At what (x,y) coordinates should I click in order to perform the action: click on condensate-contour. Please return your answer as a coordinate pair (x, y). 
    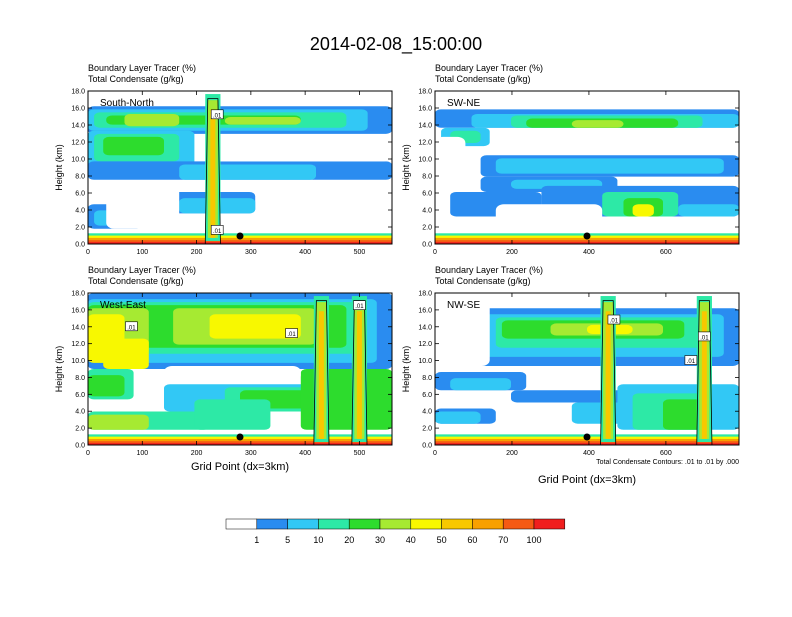
    Looking at the image, I should click on (608, 372).